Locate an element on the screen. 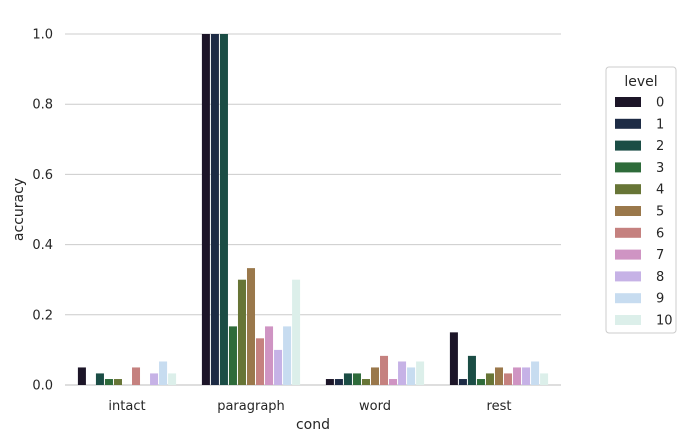  legend-label: 8 is located at coordinates (660, 277).